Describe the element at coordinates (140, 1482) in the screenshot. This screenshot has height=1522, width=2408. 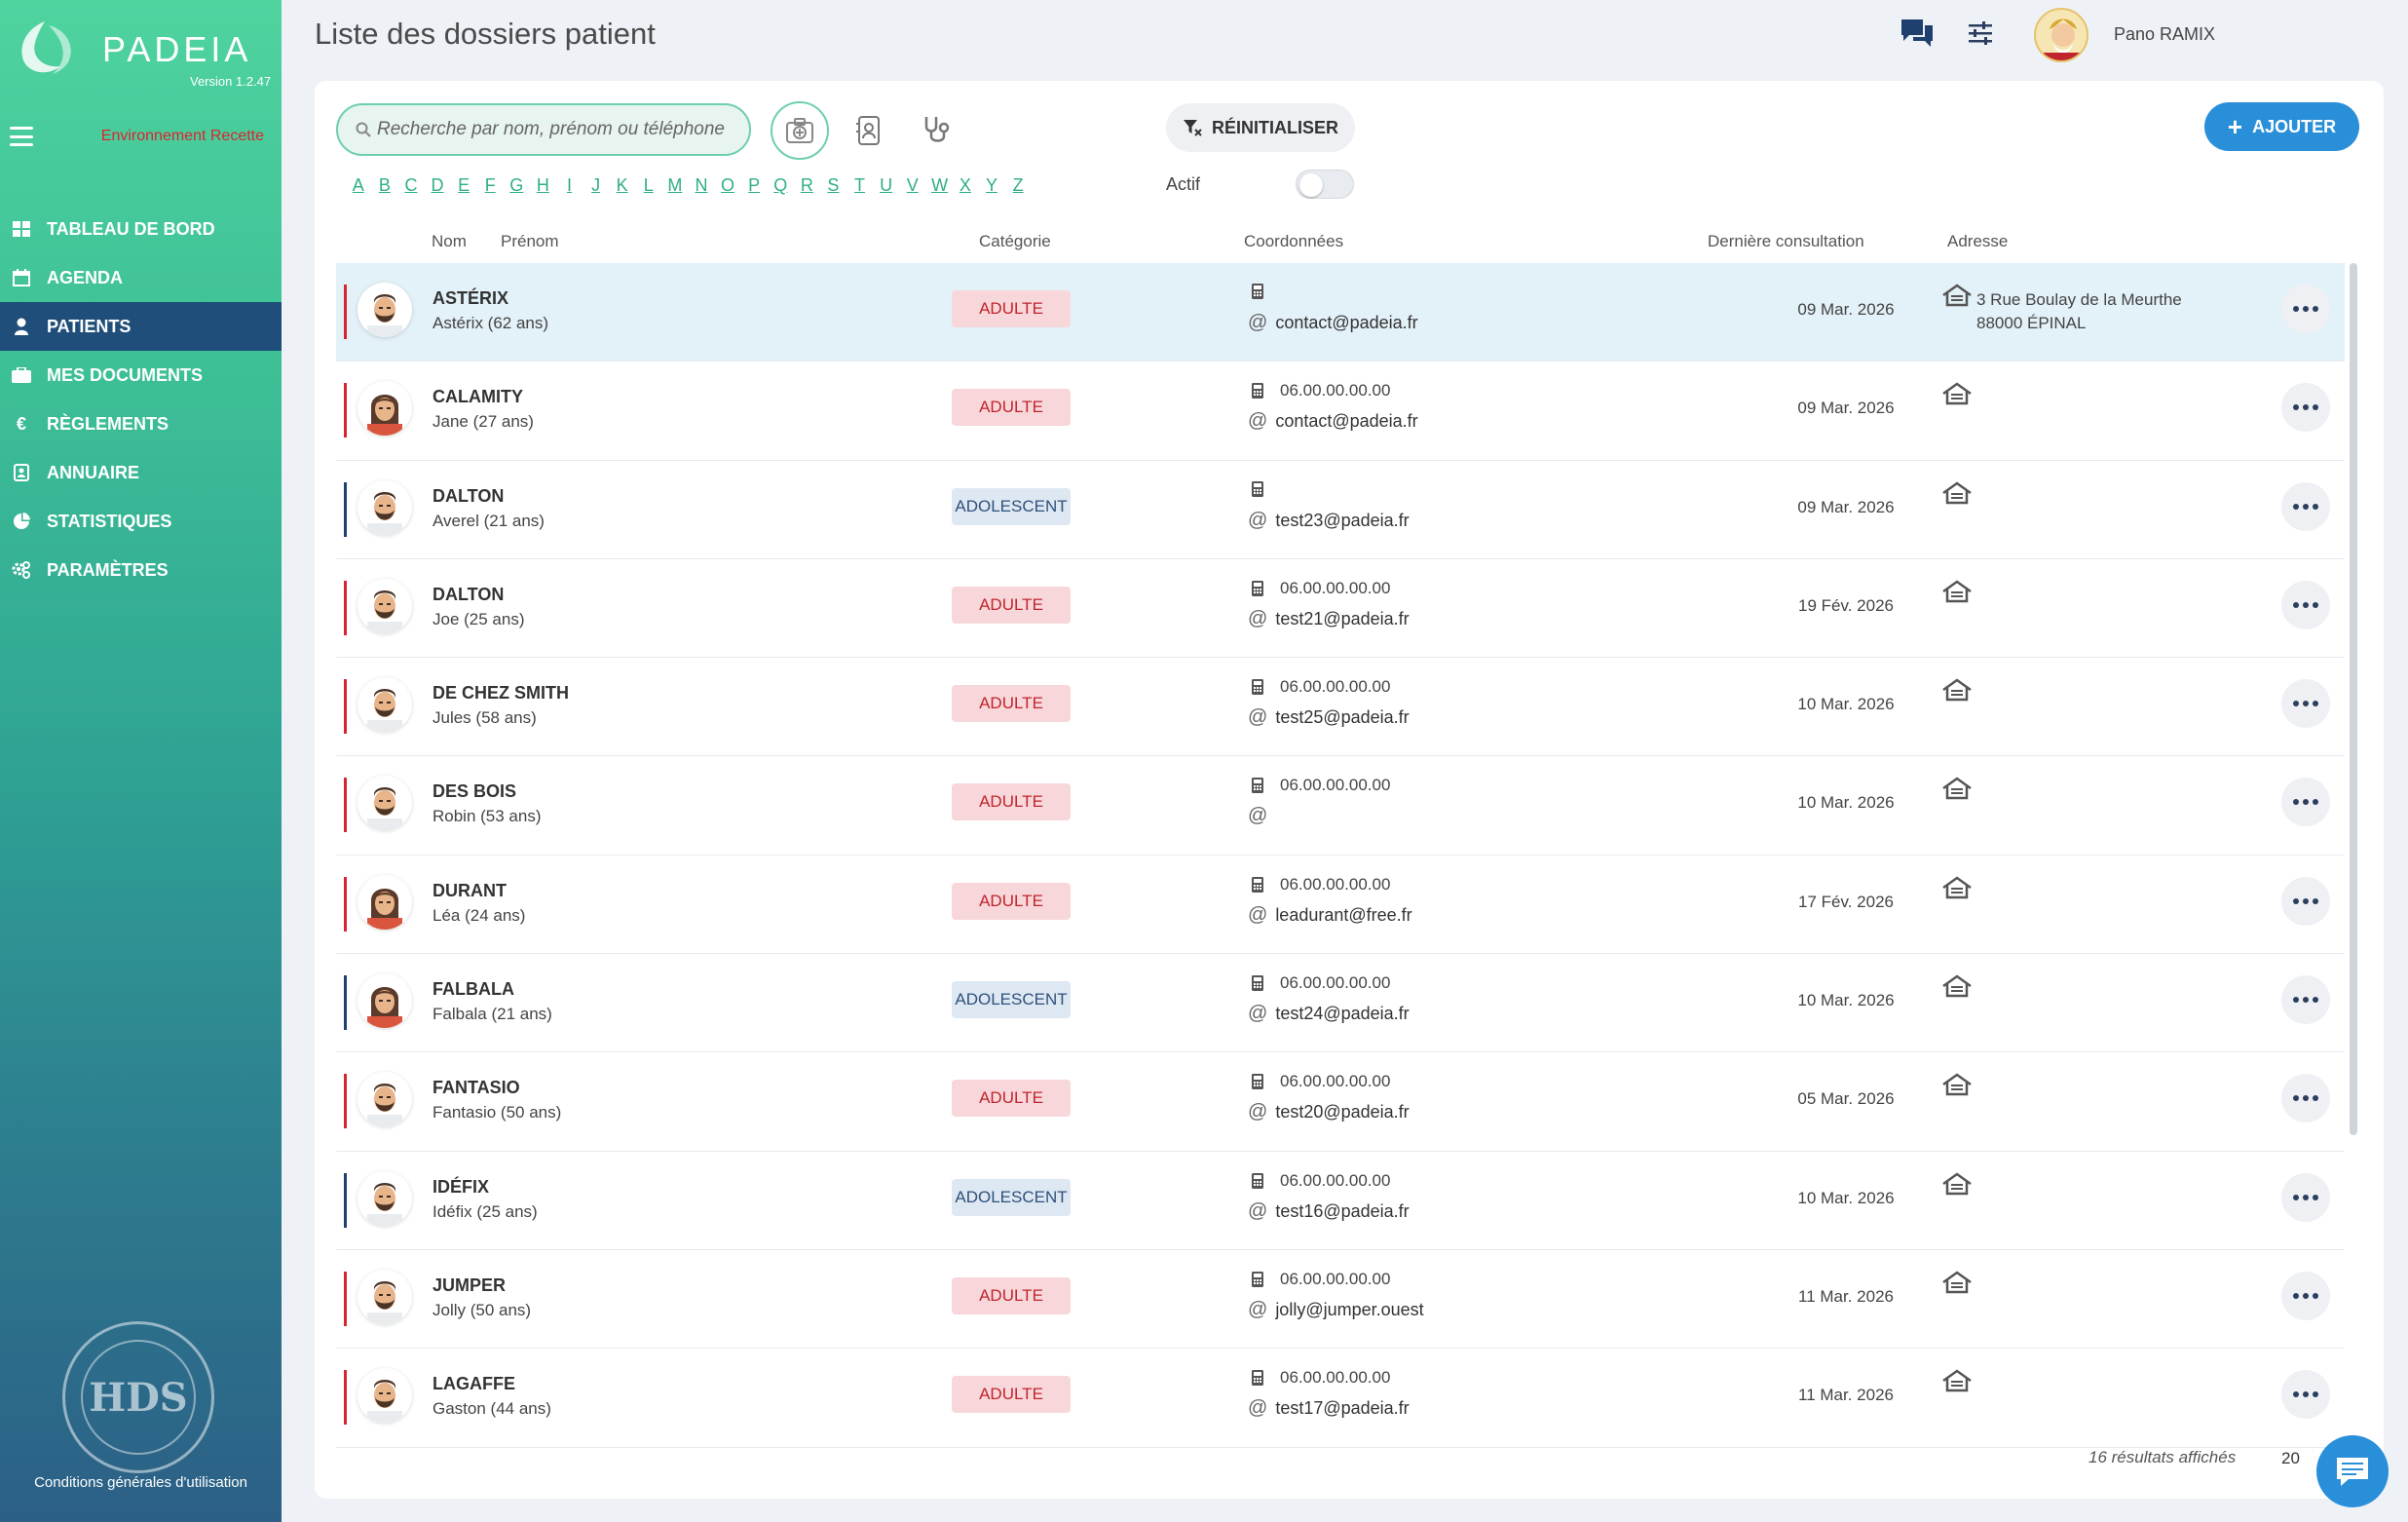
I see `cgu-link: Conditions générales d'utilisation` at that location.